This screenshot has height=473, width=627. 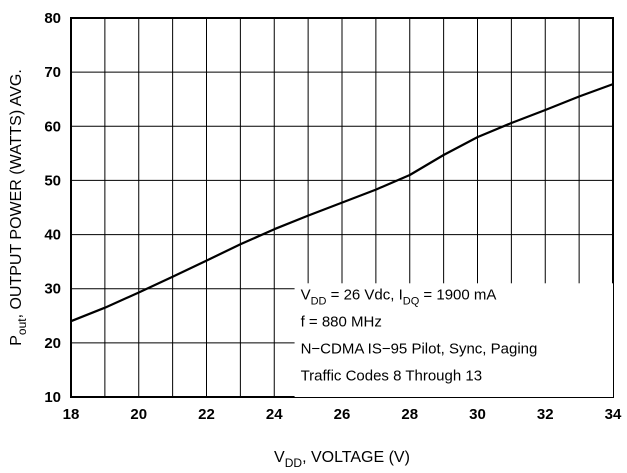 What do you see at coordinates (52, 208) in the screenshot?
I see `y-tick-labels: 10 20 30 40 50 60 70 80` at bounding box center [52, 208].